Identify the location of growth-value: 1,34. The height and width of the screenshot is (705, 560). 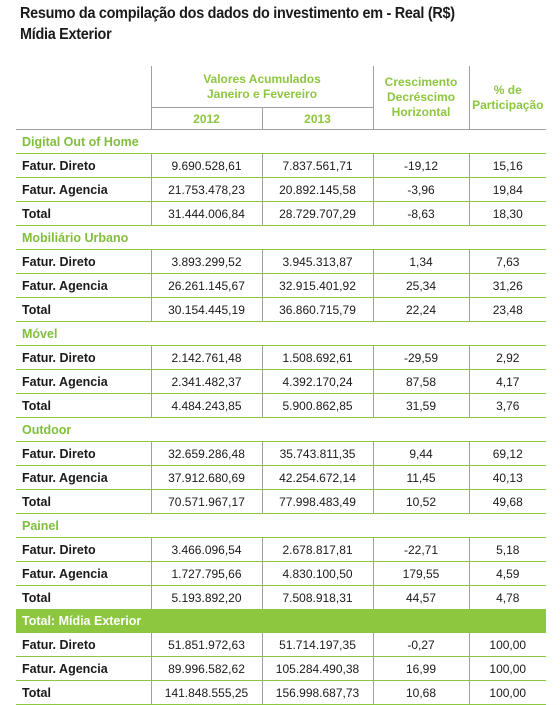
(421, 261).